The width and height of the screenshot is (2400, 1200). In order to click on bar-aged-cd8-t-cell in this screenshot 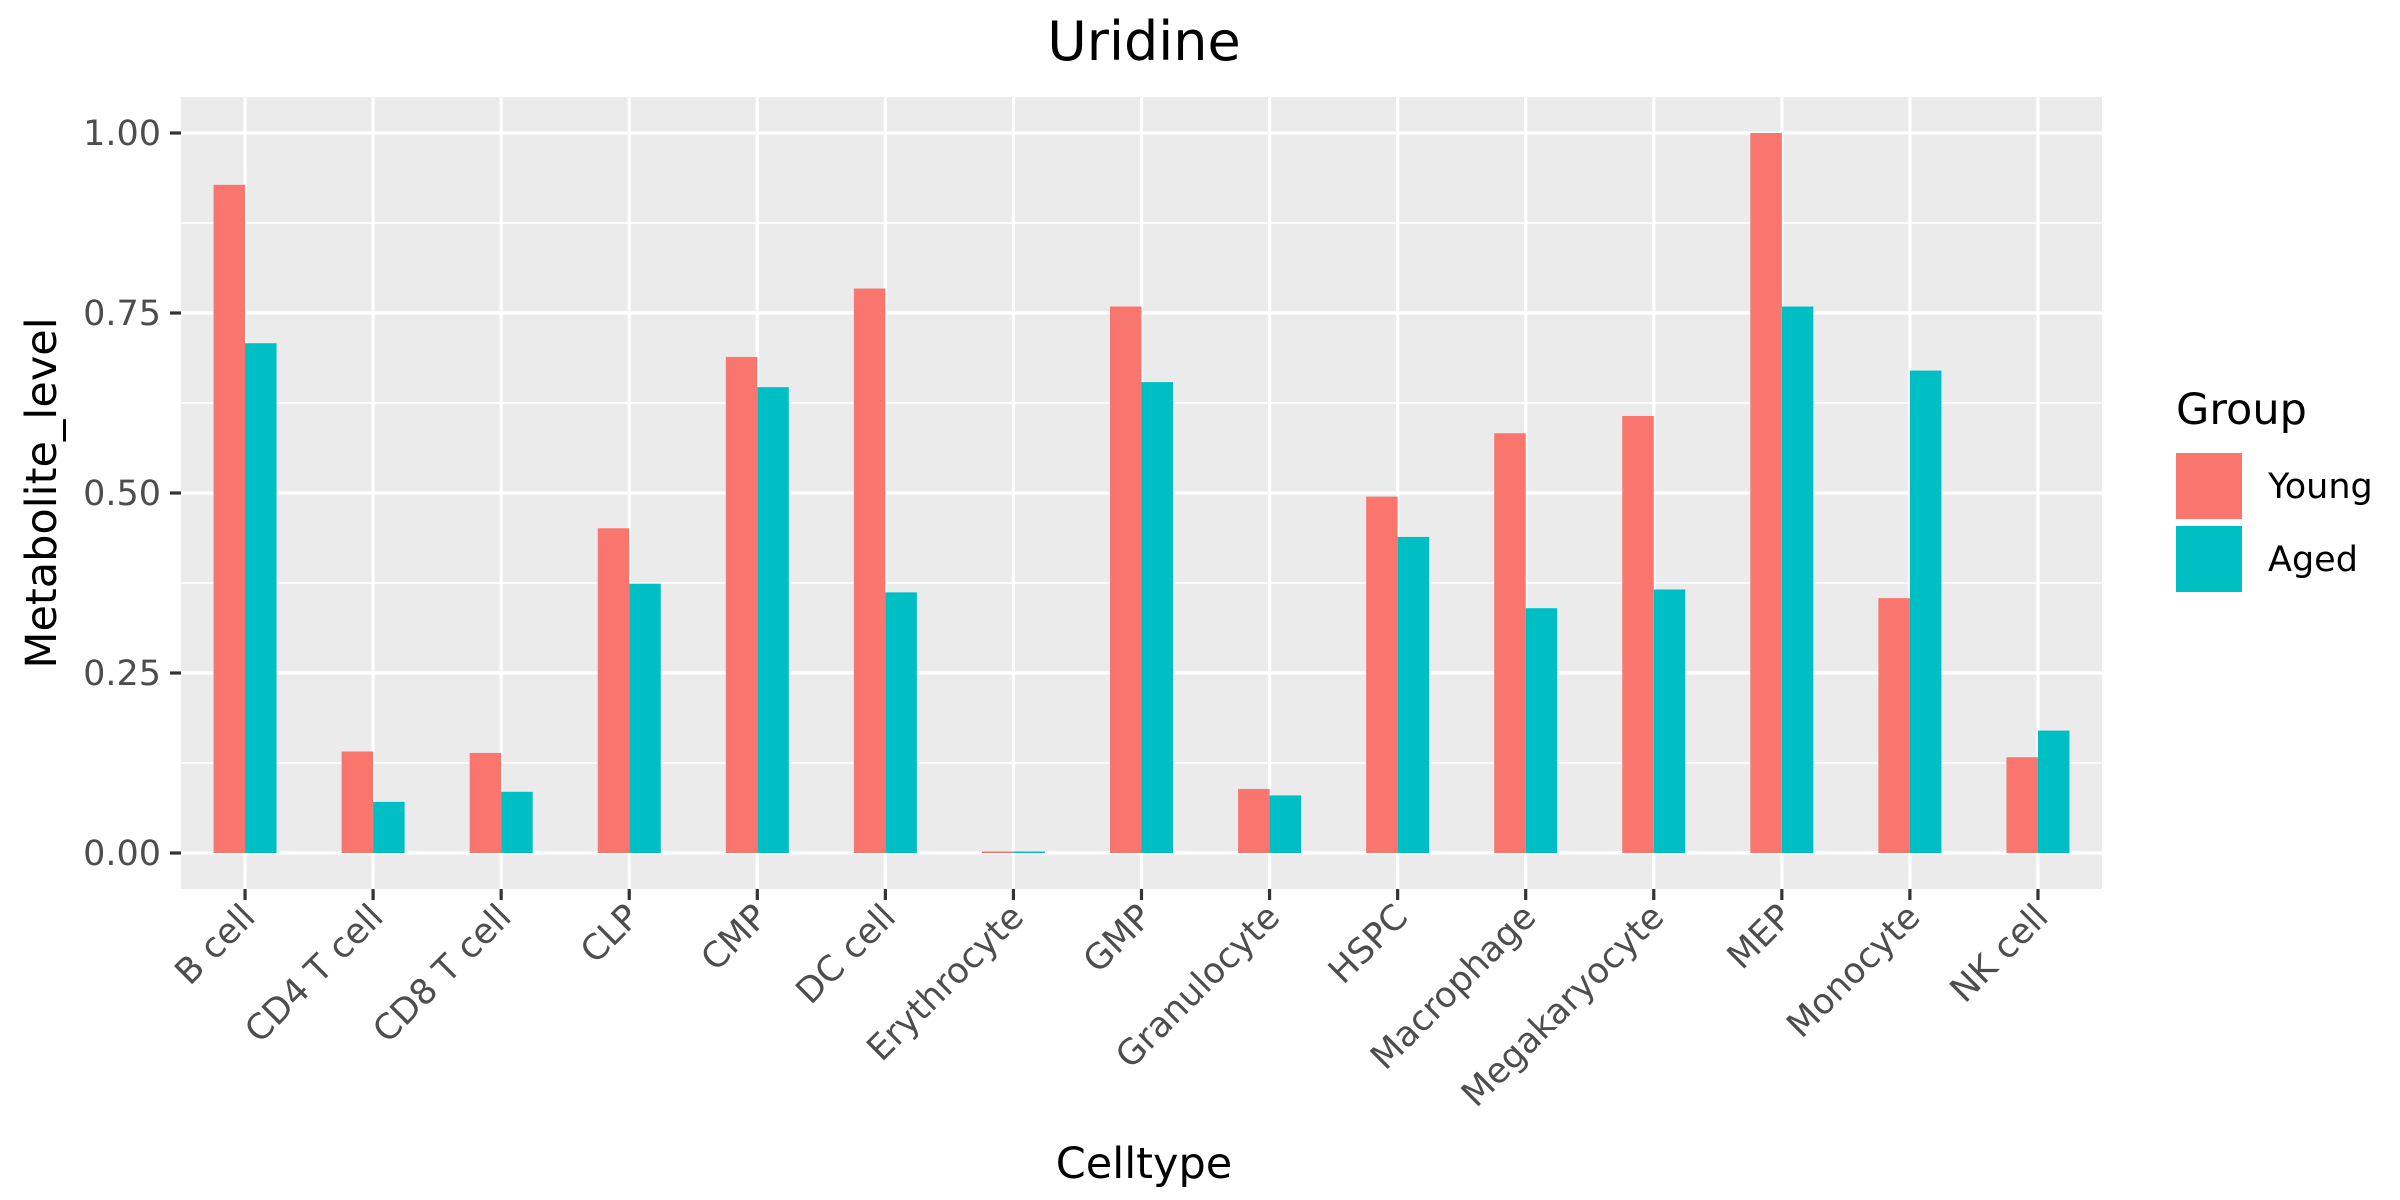, I will do `click(517, 822)`.